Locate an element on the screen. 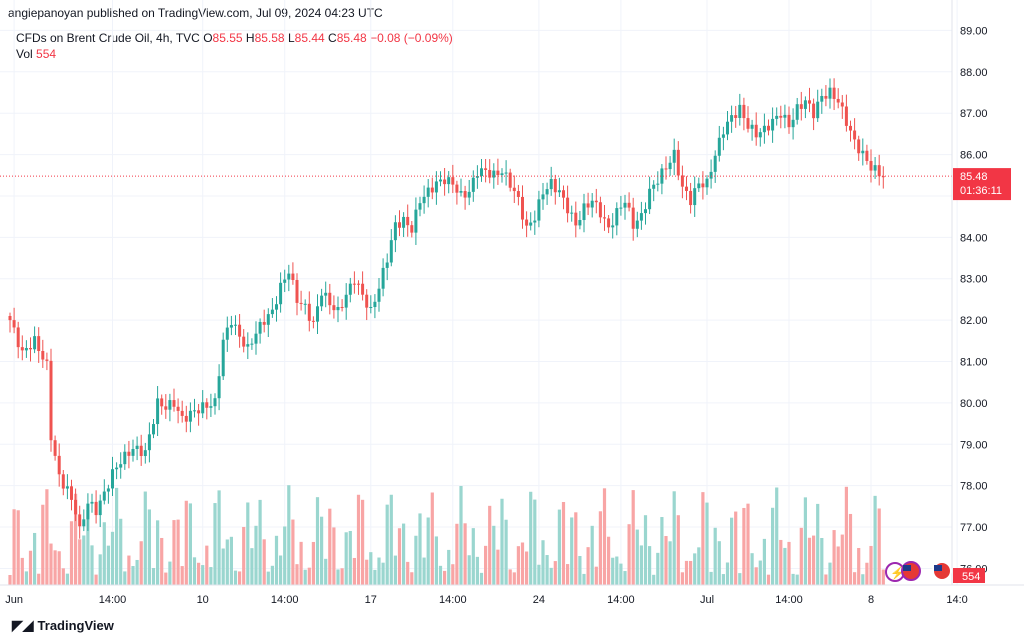 Image resolution: width=1024 pixels, height=643 pixels. tradingview-footer: ◤◢ TradingView is located at coordinates (63, 625).